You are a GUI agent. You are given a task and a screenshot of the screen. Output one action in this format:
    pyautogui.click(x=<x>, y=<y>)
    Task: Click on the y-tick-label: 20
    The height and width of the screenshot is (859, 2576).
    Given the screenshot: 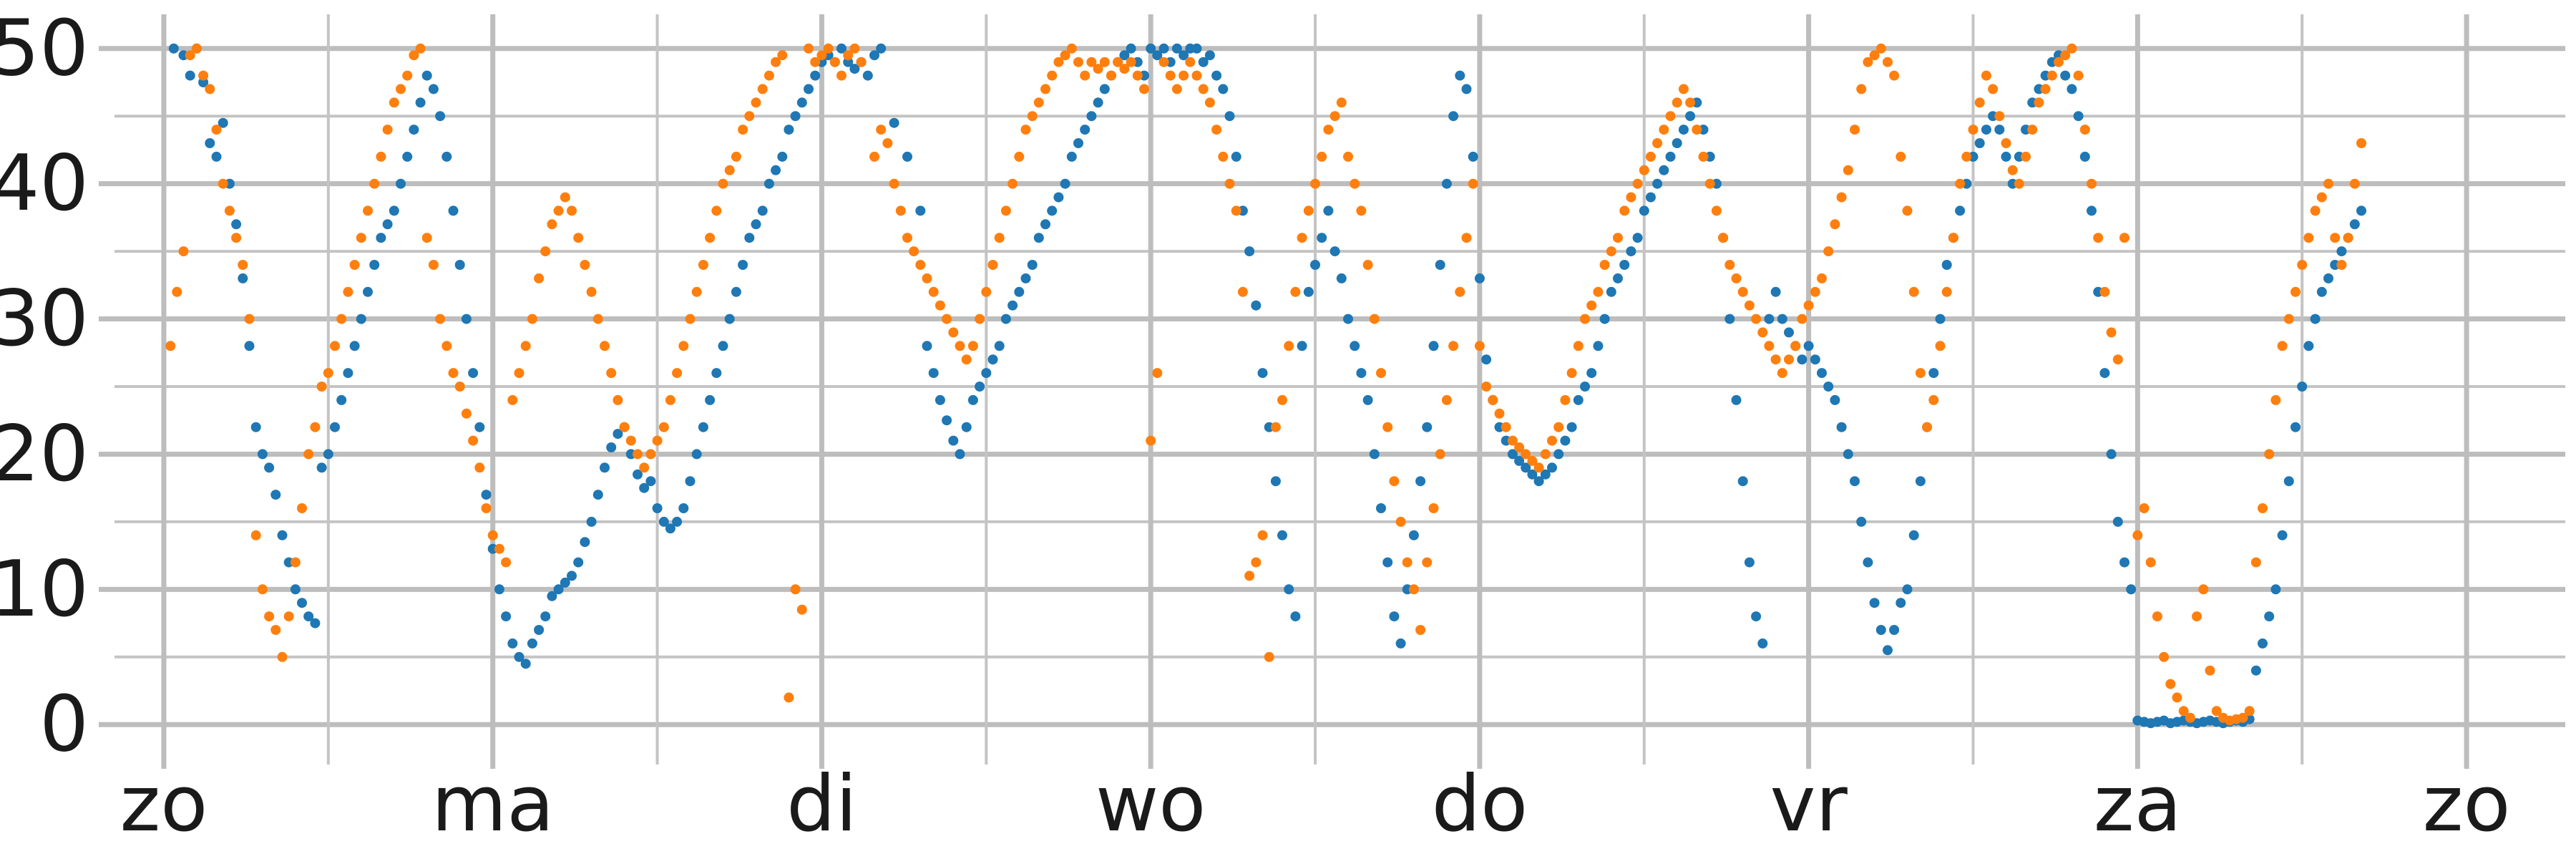 What is the action you would take?
    pyautogui.click(x=44, y=454)
    